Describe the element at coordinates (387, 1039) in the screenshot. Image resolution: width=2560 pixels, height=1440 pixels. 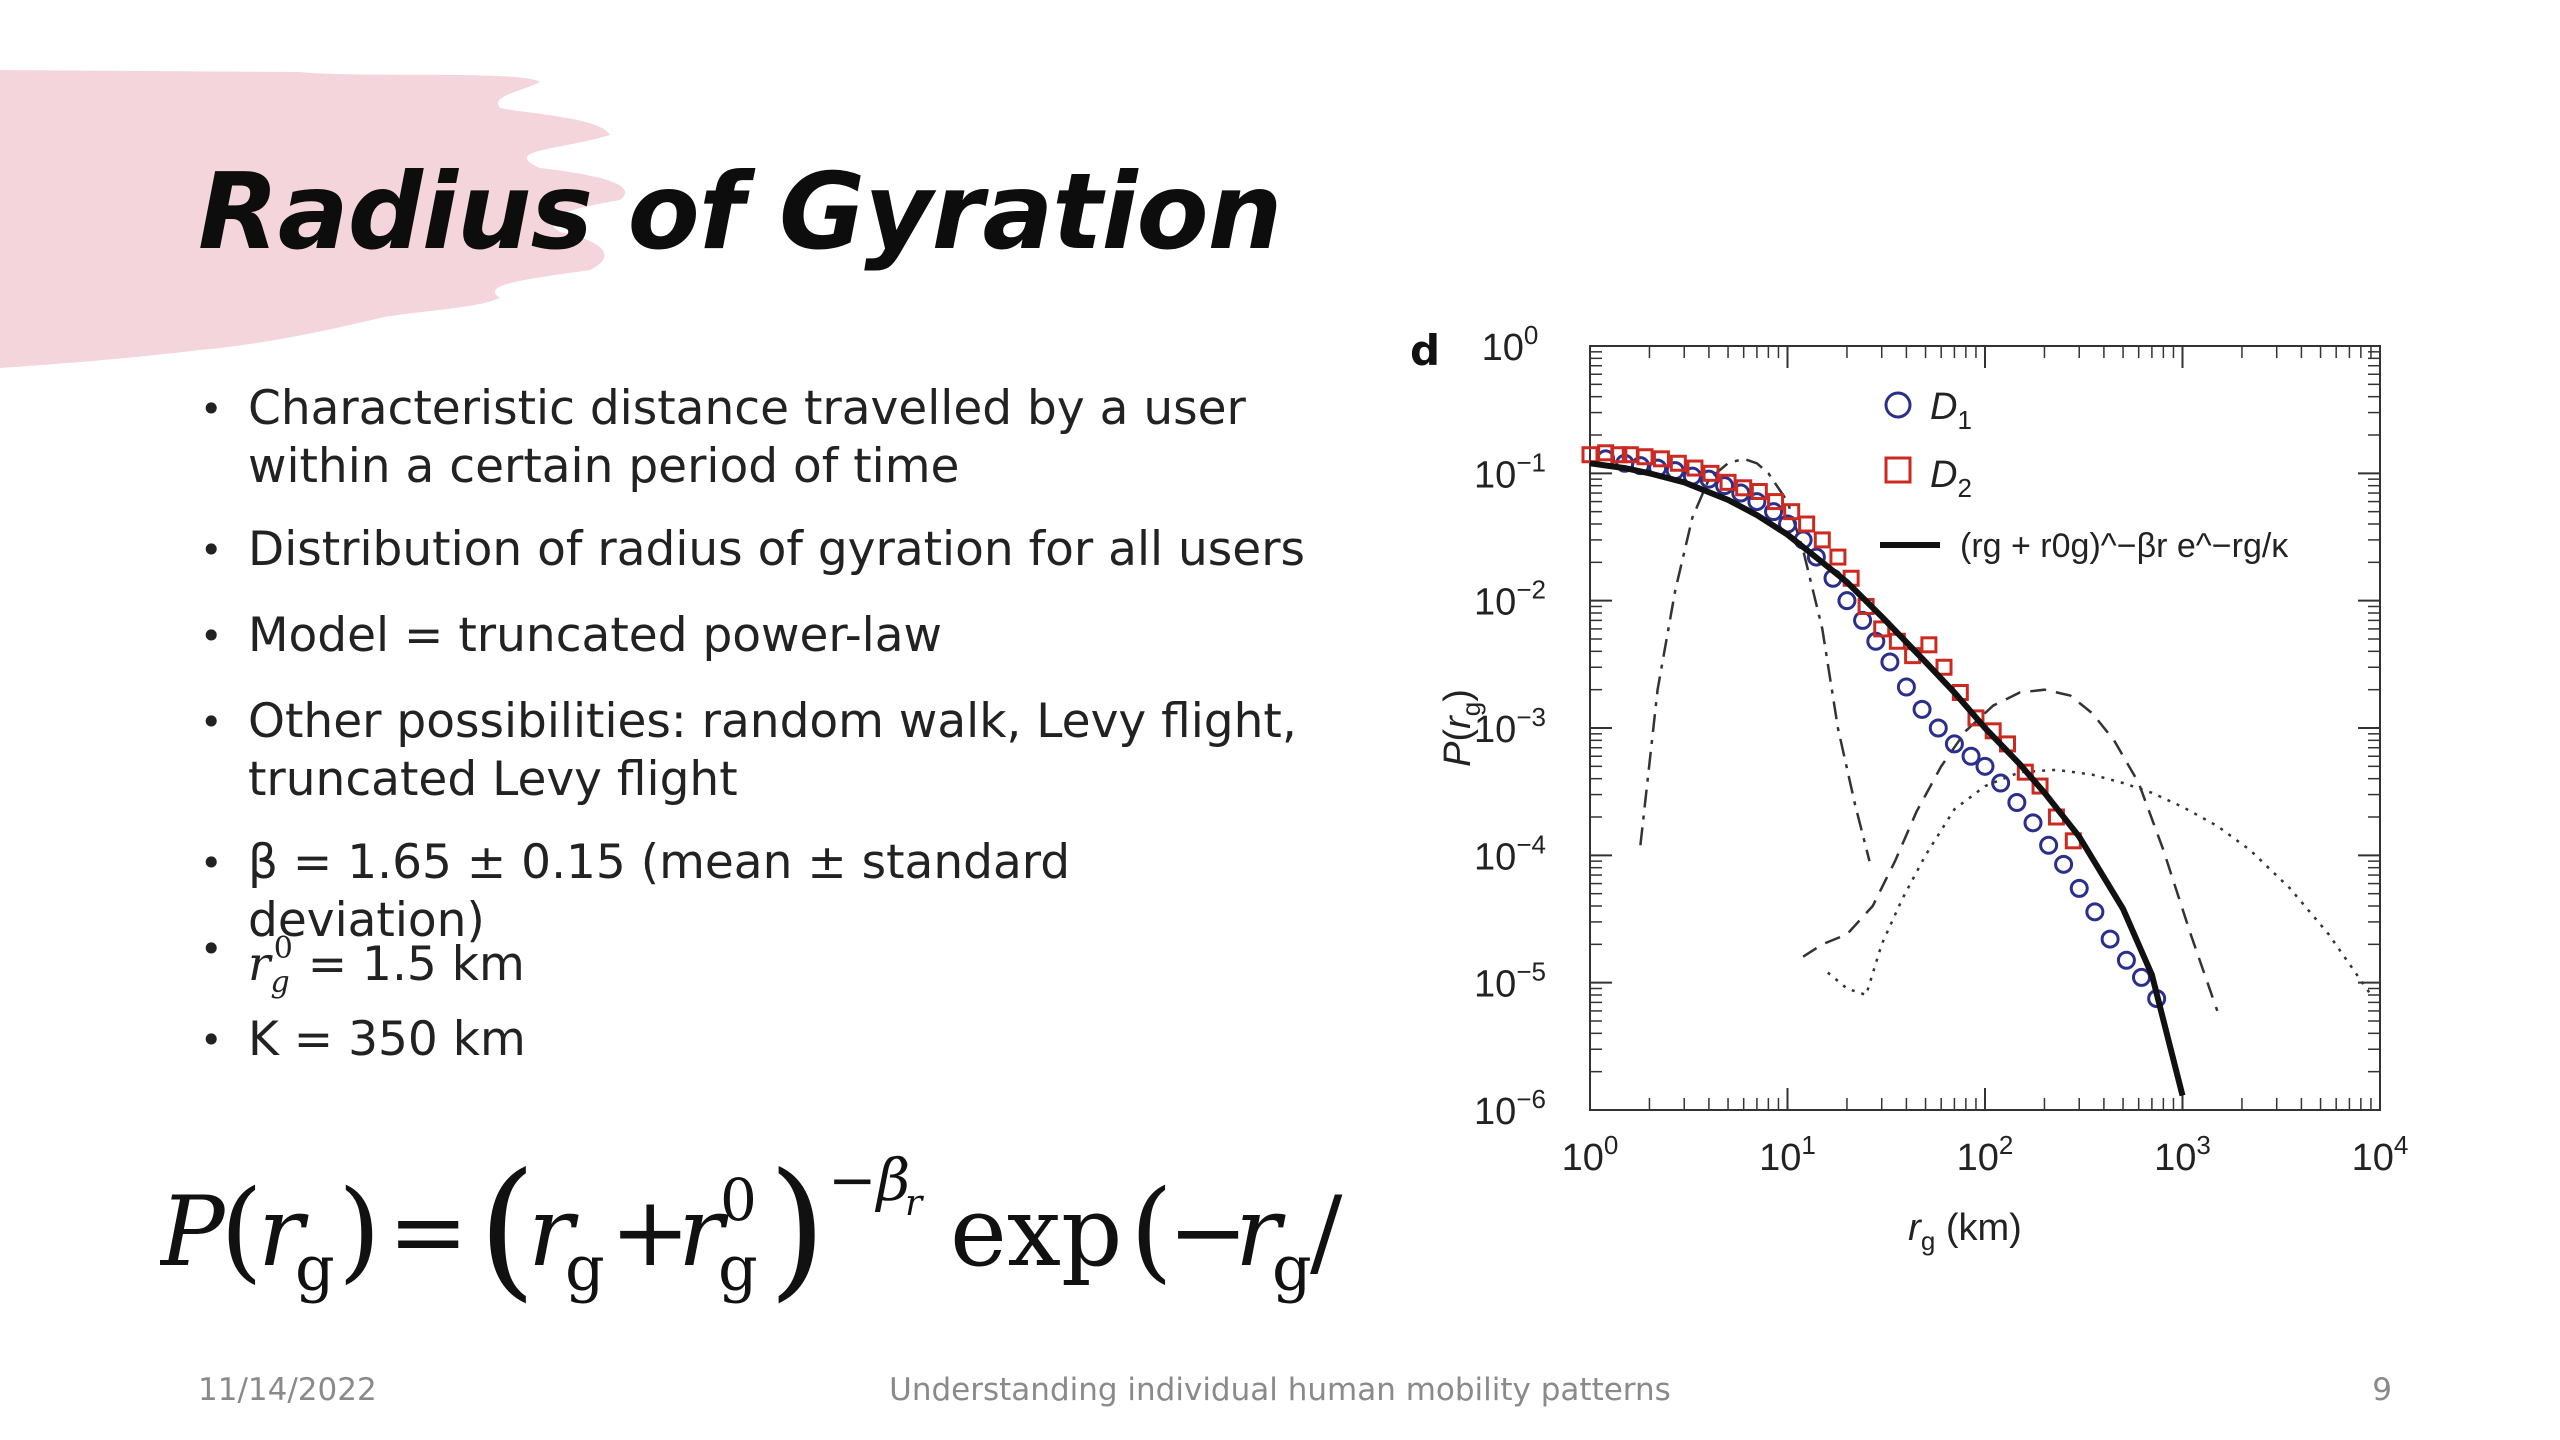
I see `bullet-text: K = 350 km` at that location.